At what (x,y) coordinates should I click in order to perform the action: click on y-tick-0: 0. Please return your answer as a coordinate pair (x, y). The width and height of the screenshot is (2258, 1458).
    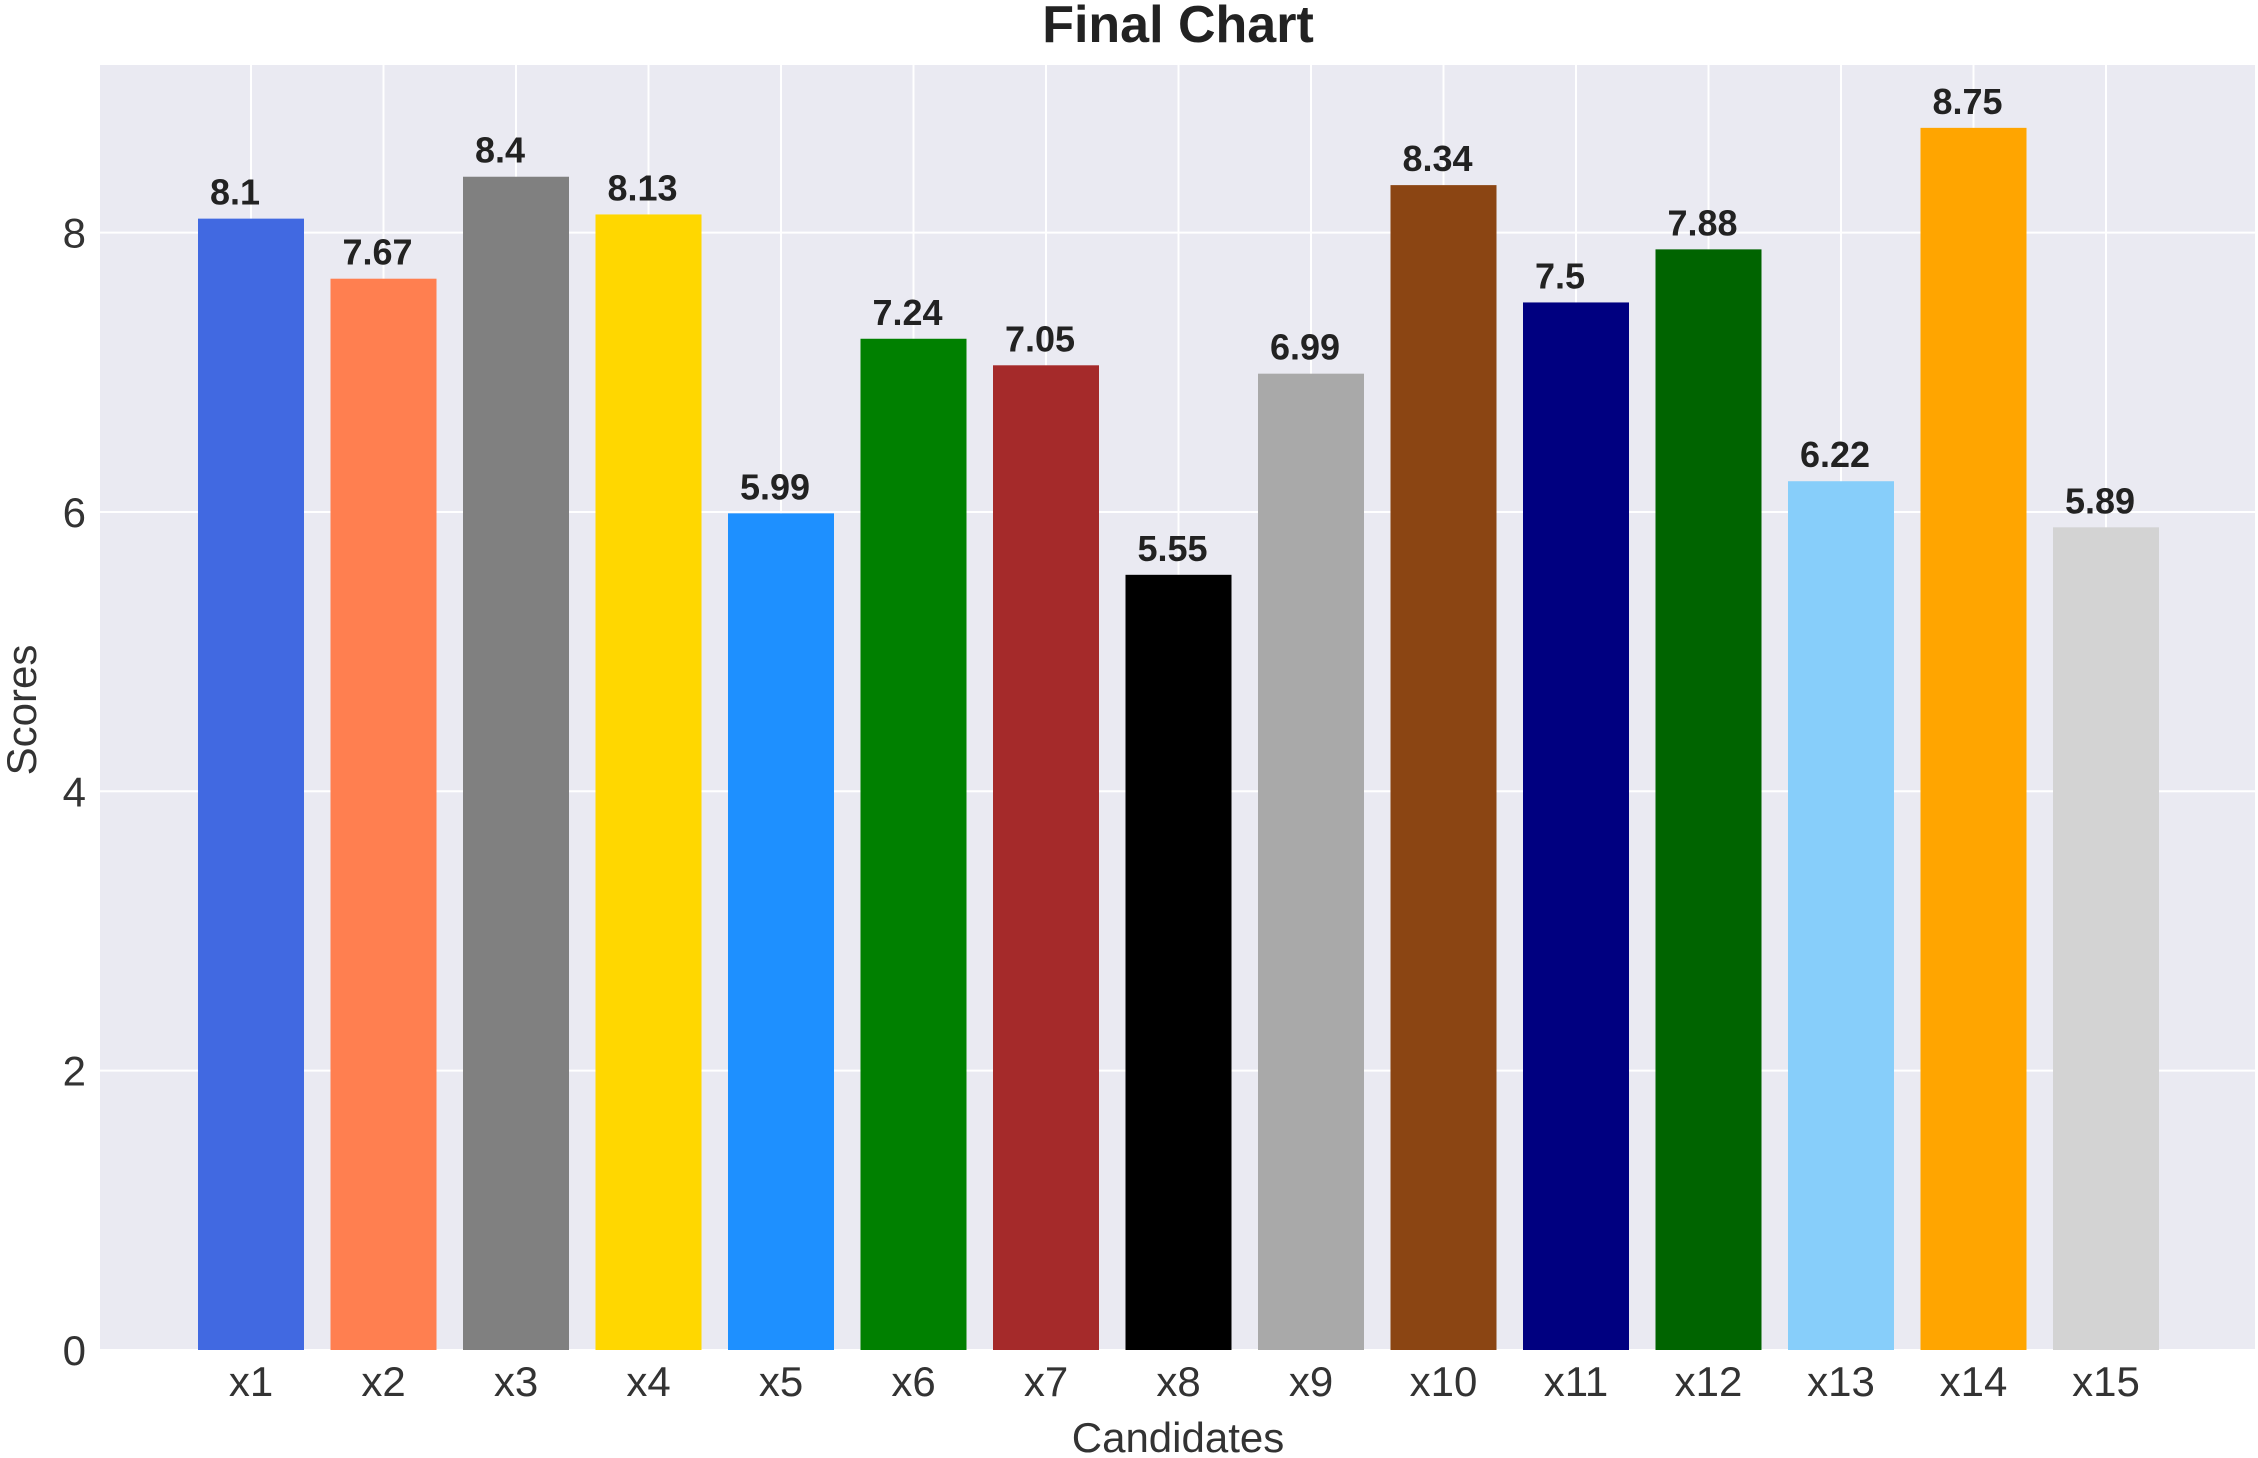
    Looking at the image, I should click on (74, 1350).